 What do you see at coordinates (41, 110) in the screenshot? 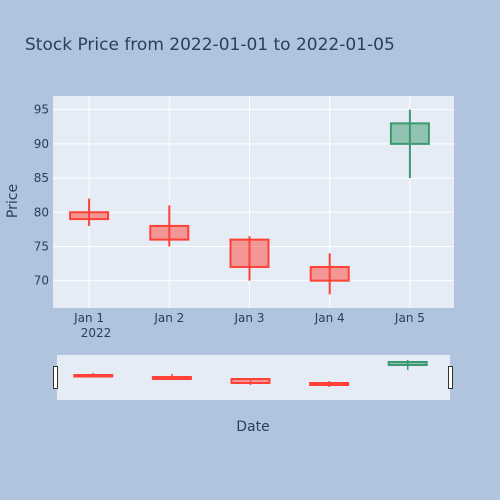
I see `y-tick-label: 95` at bounding box center [41, 110].